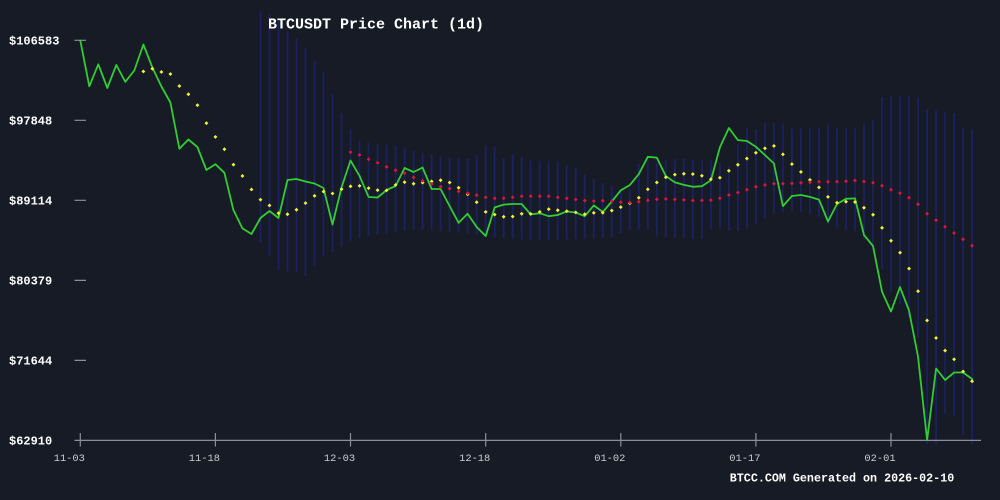  Describe the element at coordinates (879, 459) in the screenshot. I see `svg-text: 02-01` at that location.